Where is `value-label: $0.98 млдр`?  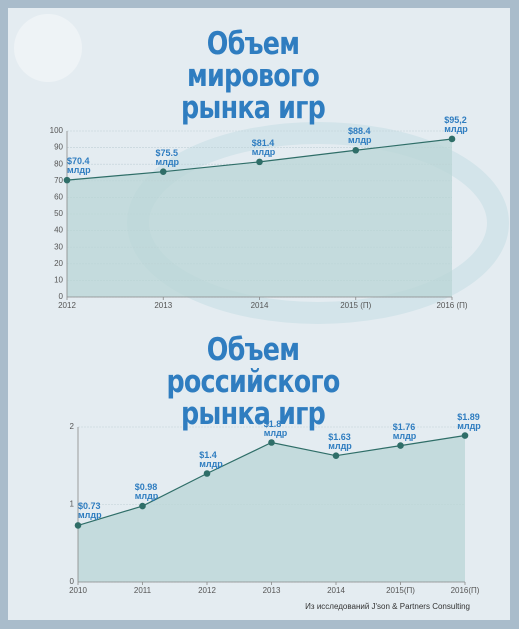
value-label: $0.98 млдр is located at coordinates (146, 492).